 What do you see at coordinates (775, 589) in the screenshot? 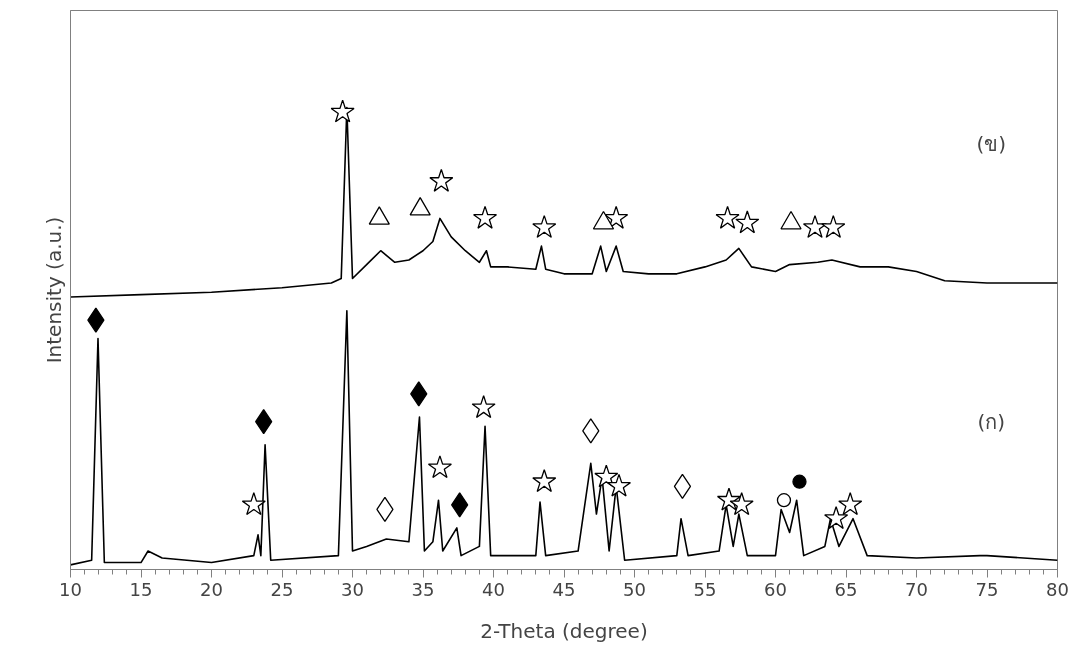
I see `x-tick-label: 60` at bounding box center [775, 589].